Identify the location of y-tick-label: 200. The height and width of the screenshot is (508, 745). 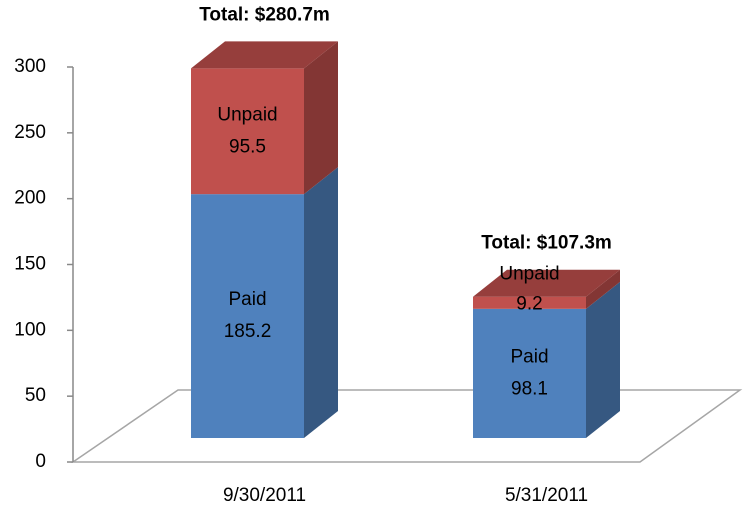
(30, 198).